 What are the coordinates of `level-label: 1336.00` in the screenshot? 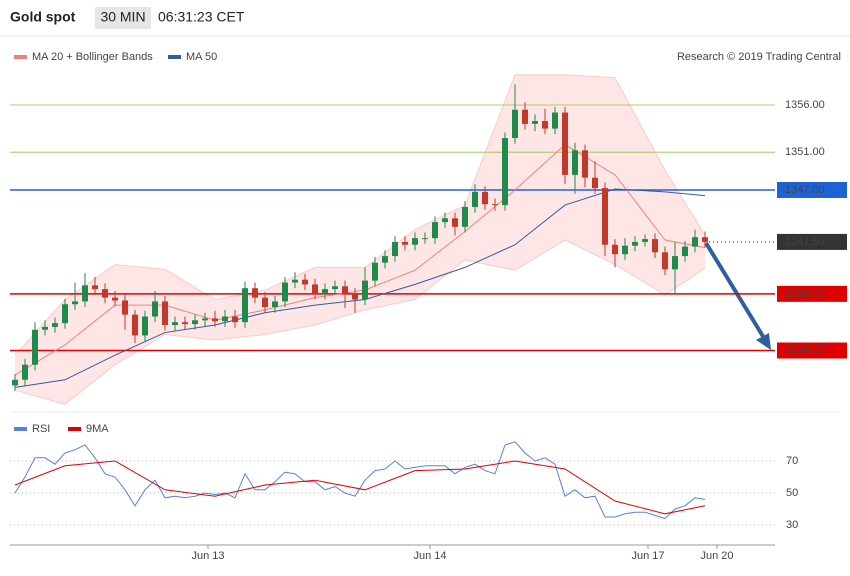 It's located at (805, 294).